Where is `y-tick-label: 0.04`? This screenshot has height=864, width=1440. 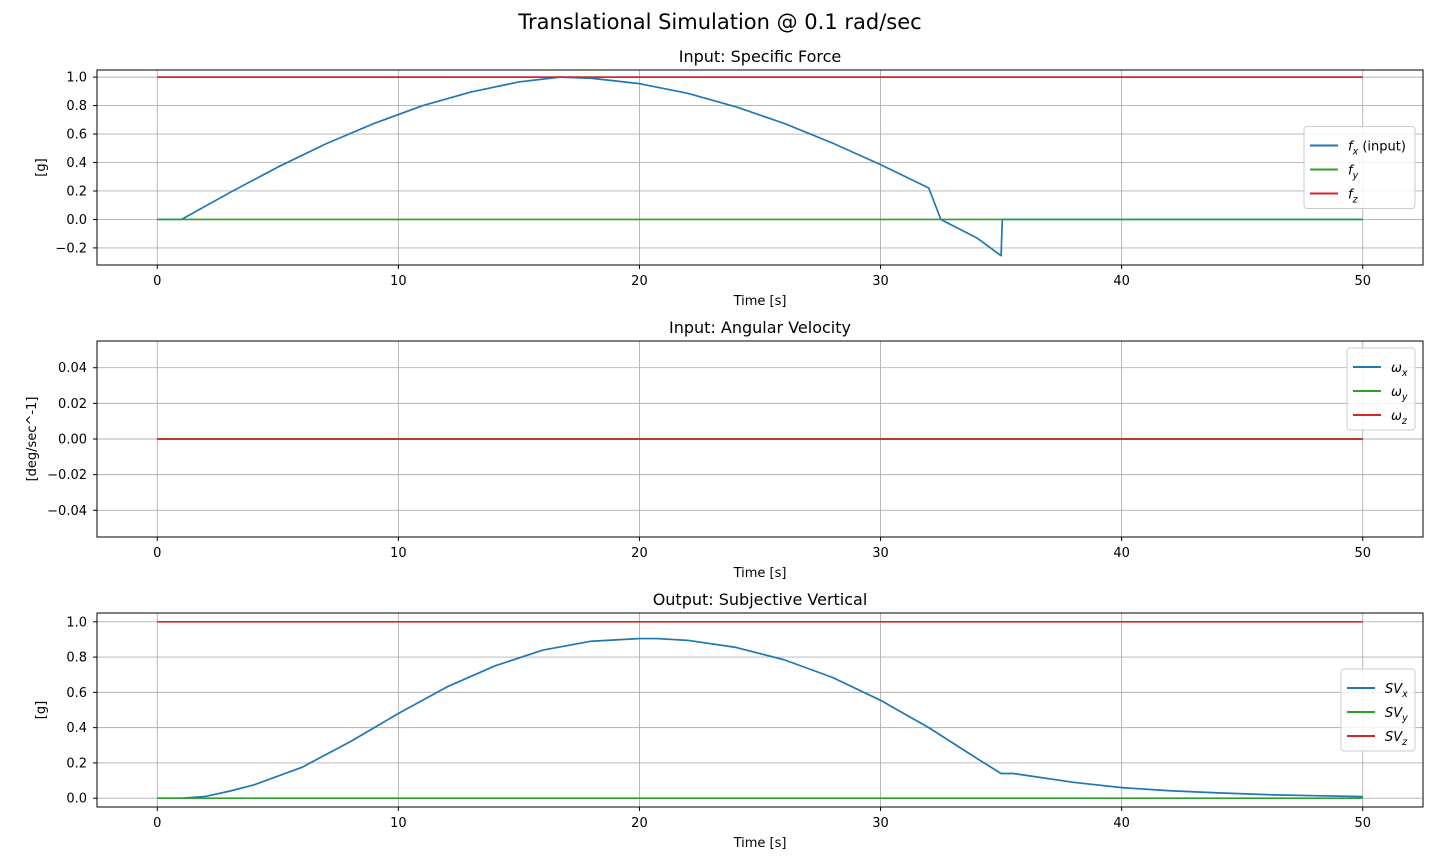 y-tick-label: 0.04 is located at coordinates (72, 368).